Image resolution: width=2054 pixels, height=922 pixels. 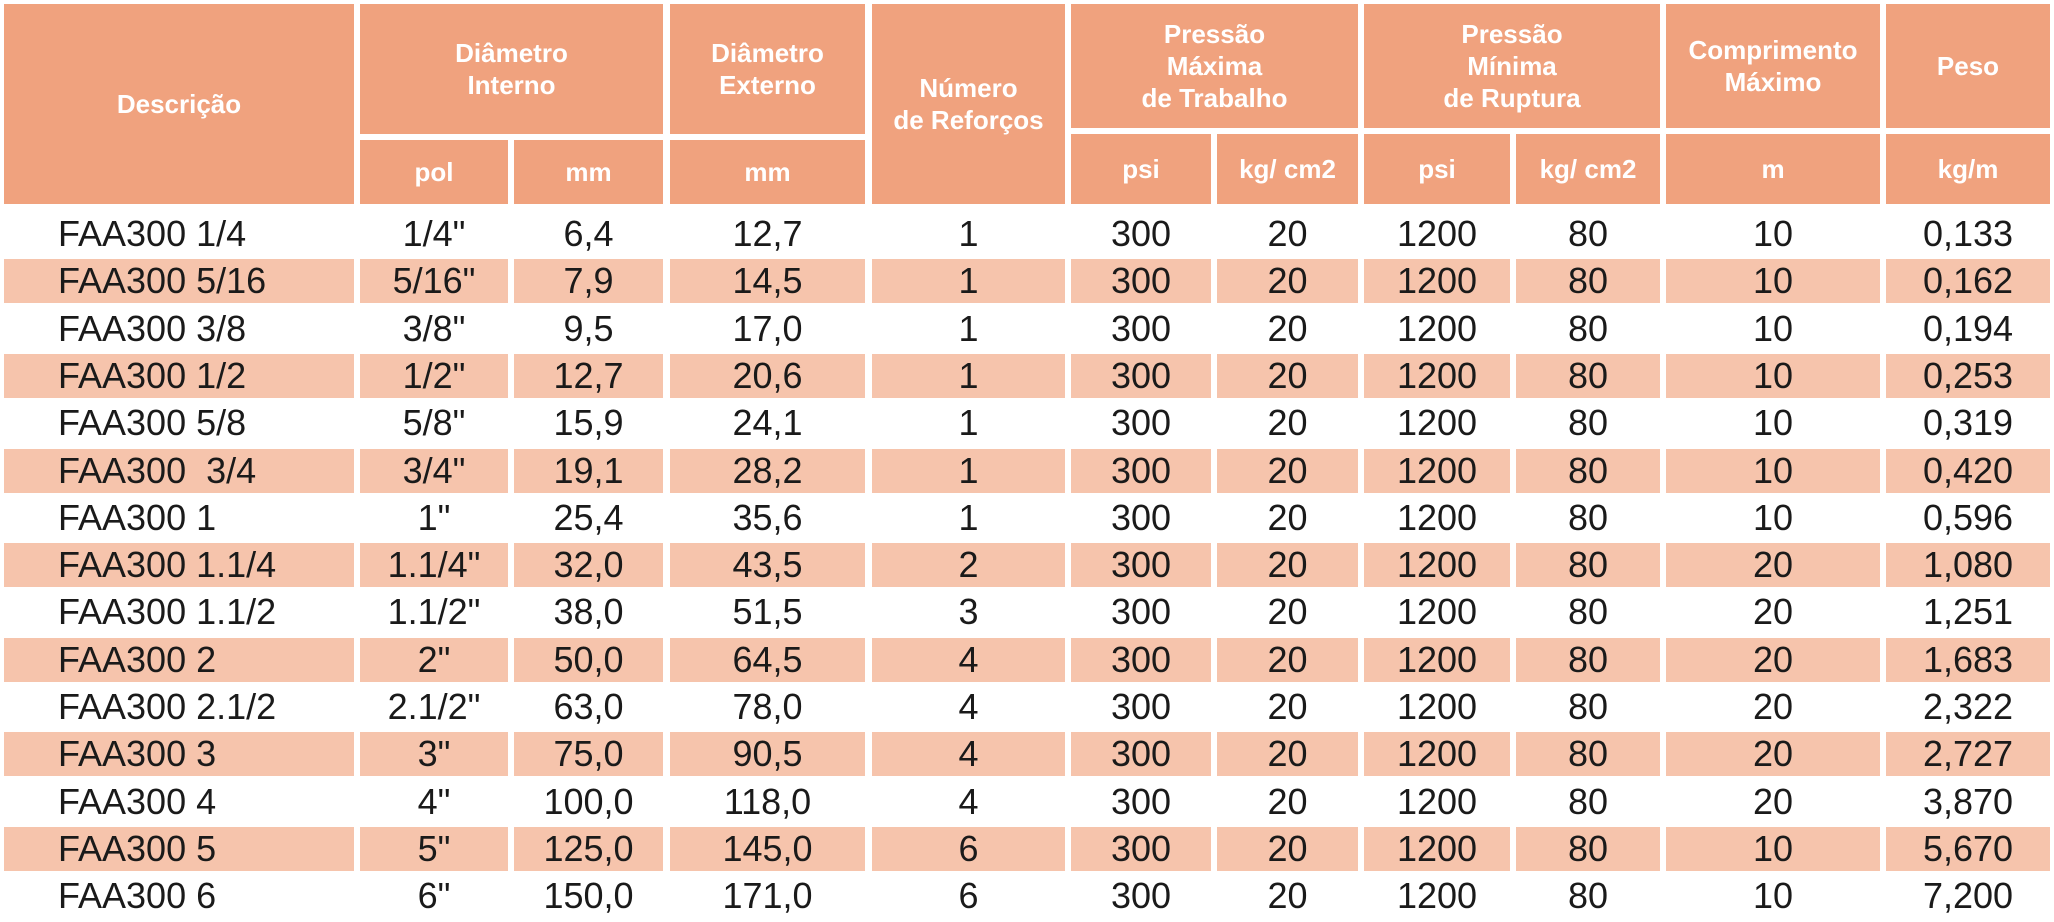 What do you see at coordinates (434, 233) in the screenshot?
I see `cell-pol: 1/4"` at bounding box center [434, 233].